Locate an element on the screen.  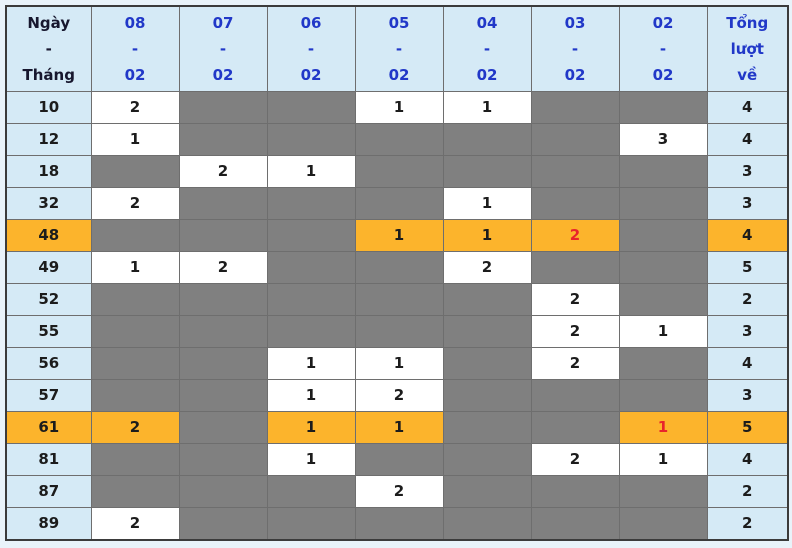
count-cell-48-05-02: 1 is located at coordinates (399, 235).